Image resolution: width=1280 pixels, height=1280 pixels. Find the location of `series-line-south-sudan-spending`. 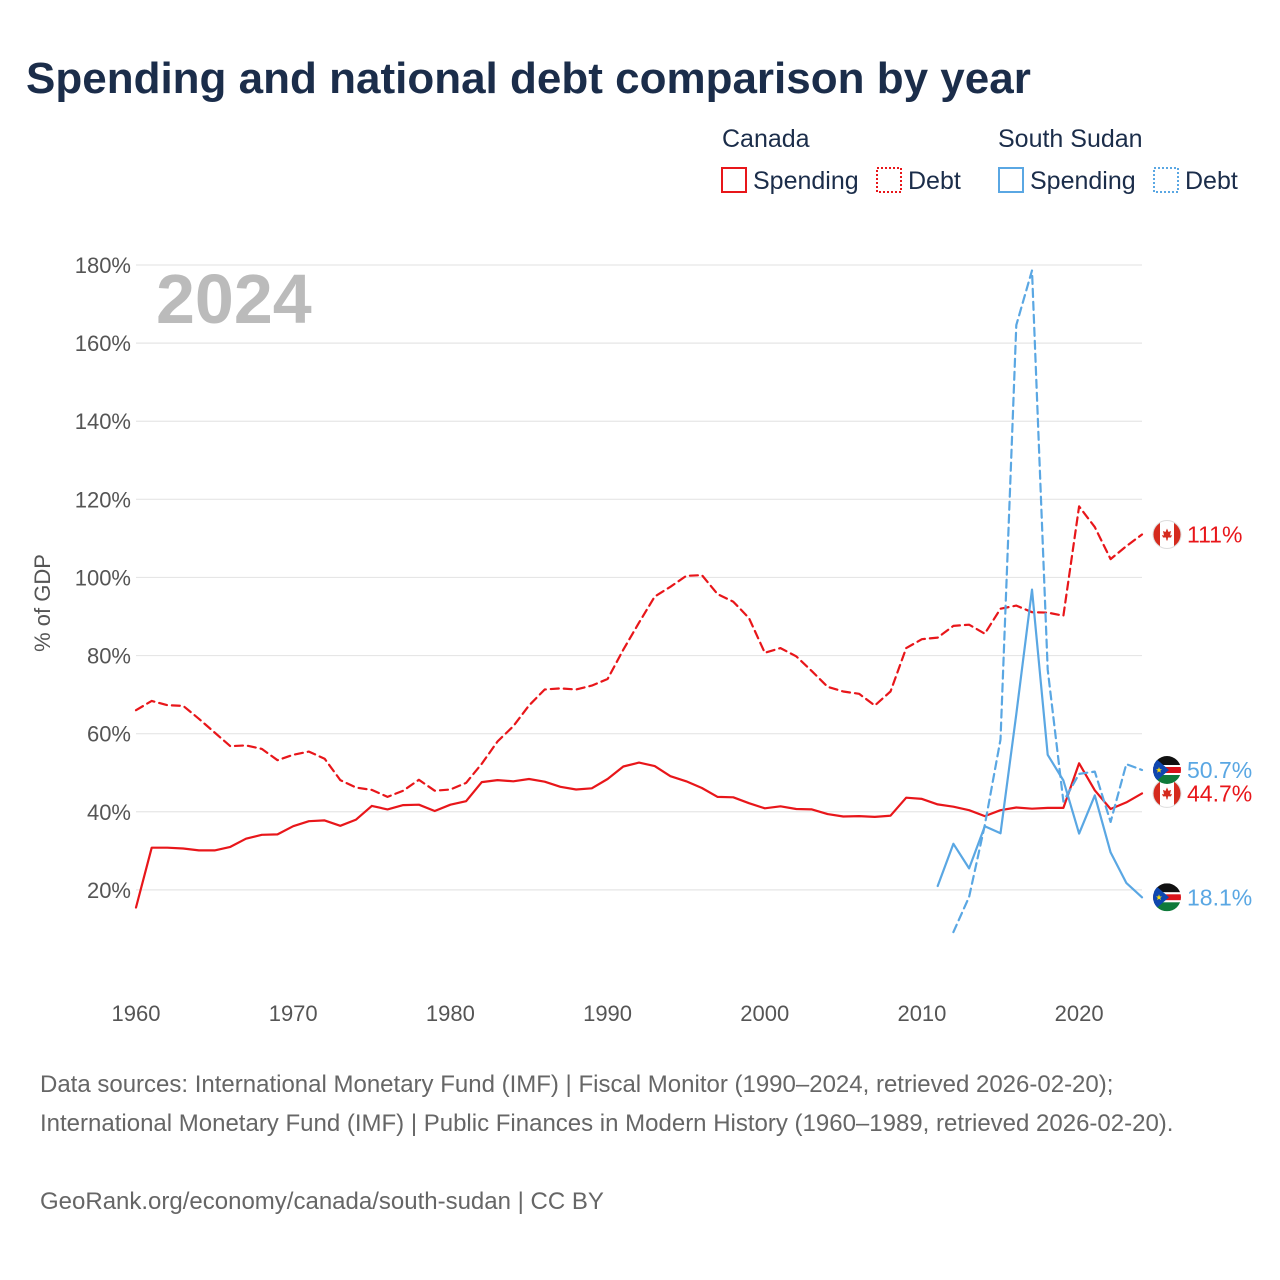

series-line-south-sudan-spending is located at coordinates (1040, 743).